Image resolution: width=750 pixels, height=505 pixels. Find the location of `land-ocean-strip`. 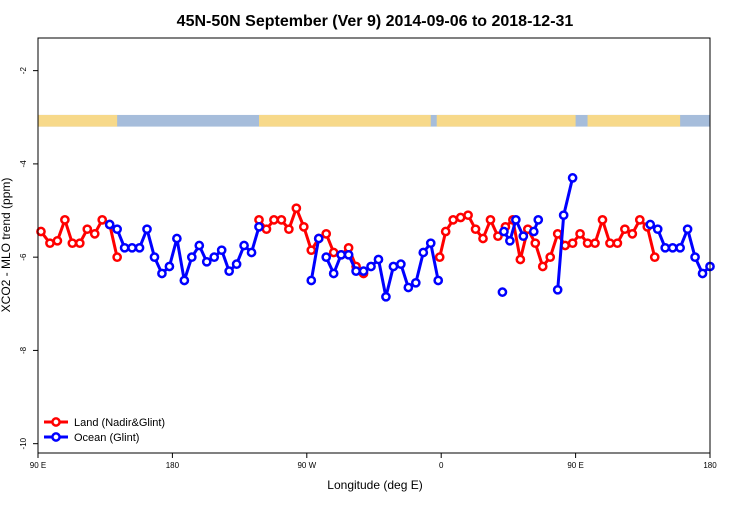

land-ocean-strip is located at coordinates (374, 120).